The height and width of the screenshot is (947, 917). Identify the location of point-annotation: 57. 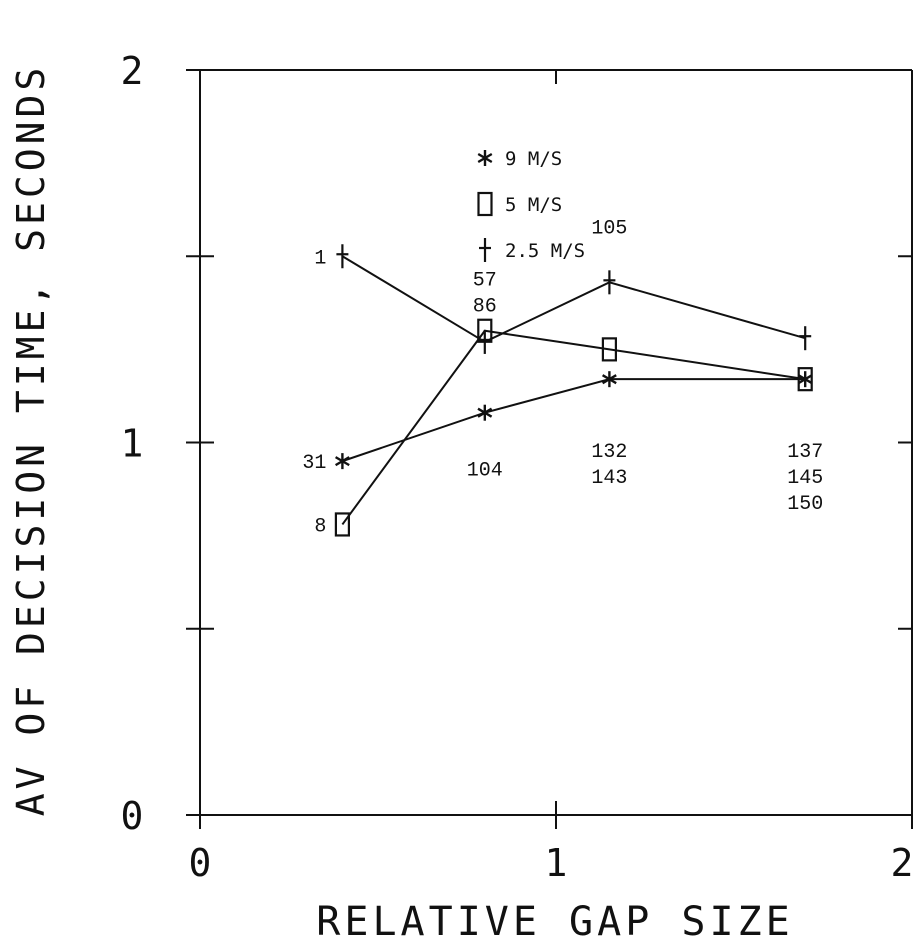
(485, 281).